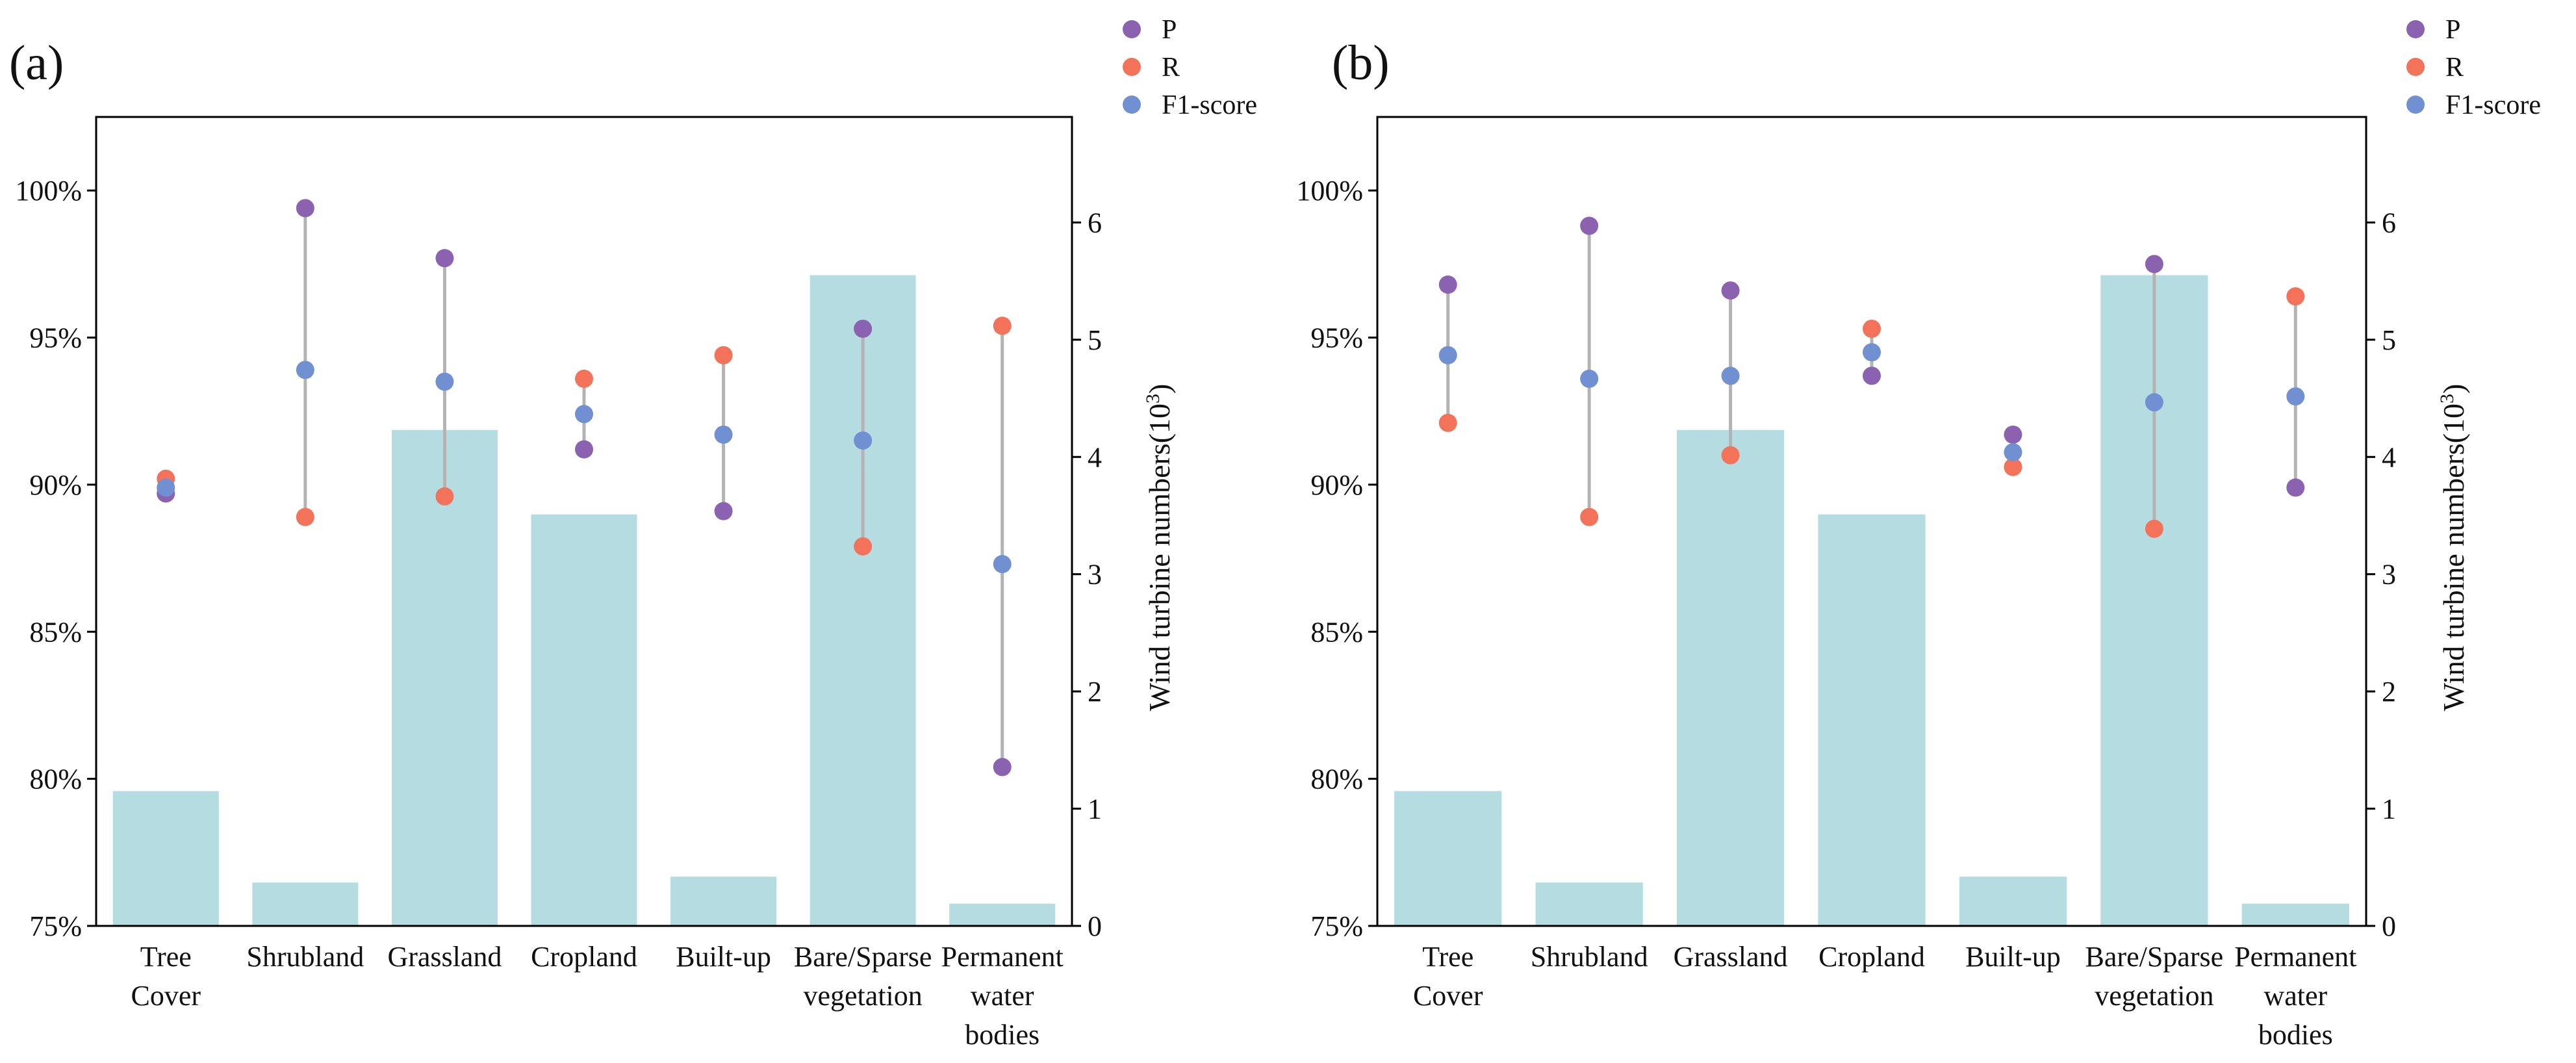 The height and width of the screenshot is (1063, 2576). I want to click on right-tick-label: 2, so click(1095, 692).